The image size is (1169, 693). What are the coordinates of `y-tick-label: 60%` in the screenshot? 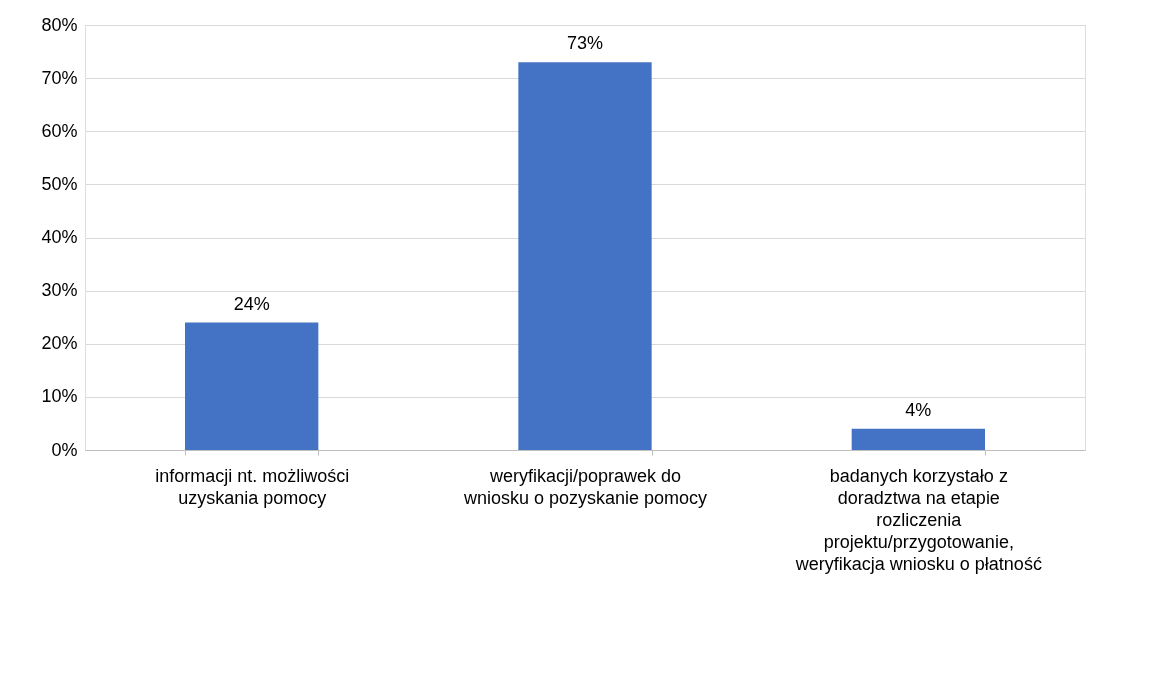 It's located at (59, 130).